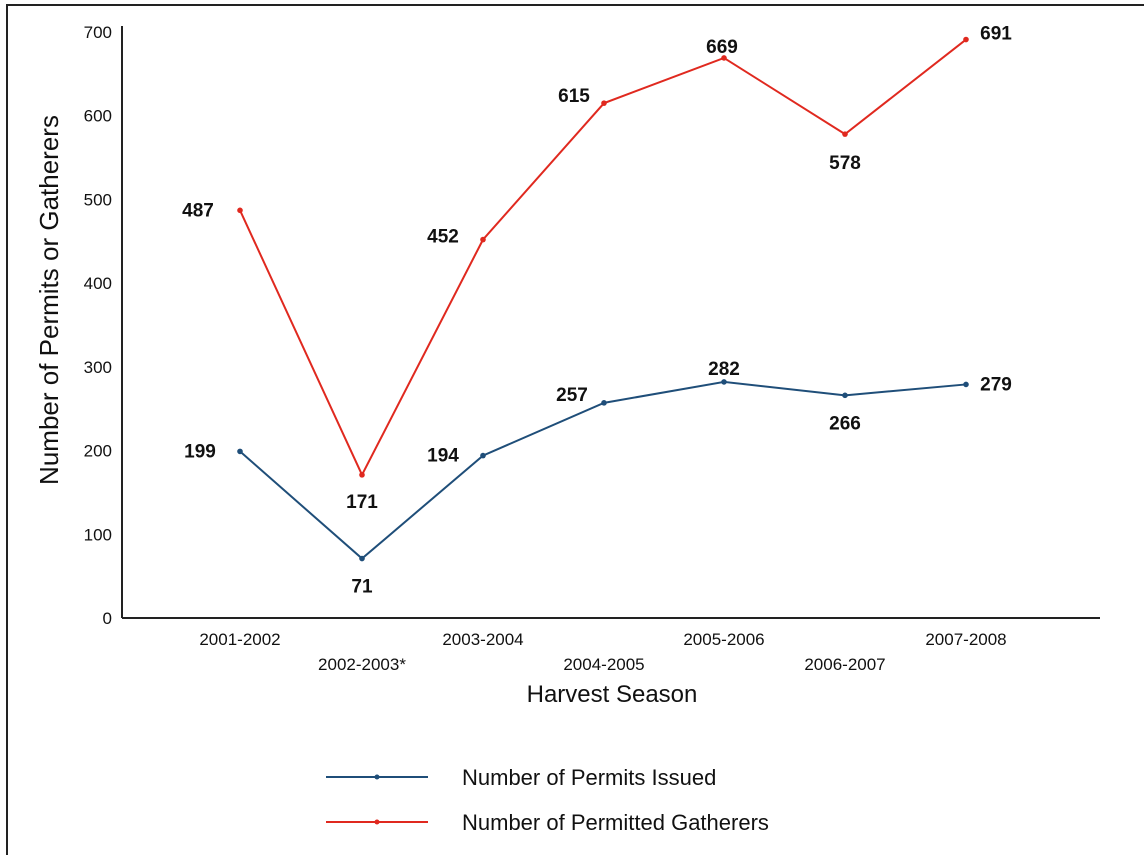  What do you see at coordinates (198, 210) in the screenshot?
I see `data-label: 487` at bounding box center [198, 210].